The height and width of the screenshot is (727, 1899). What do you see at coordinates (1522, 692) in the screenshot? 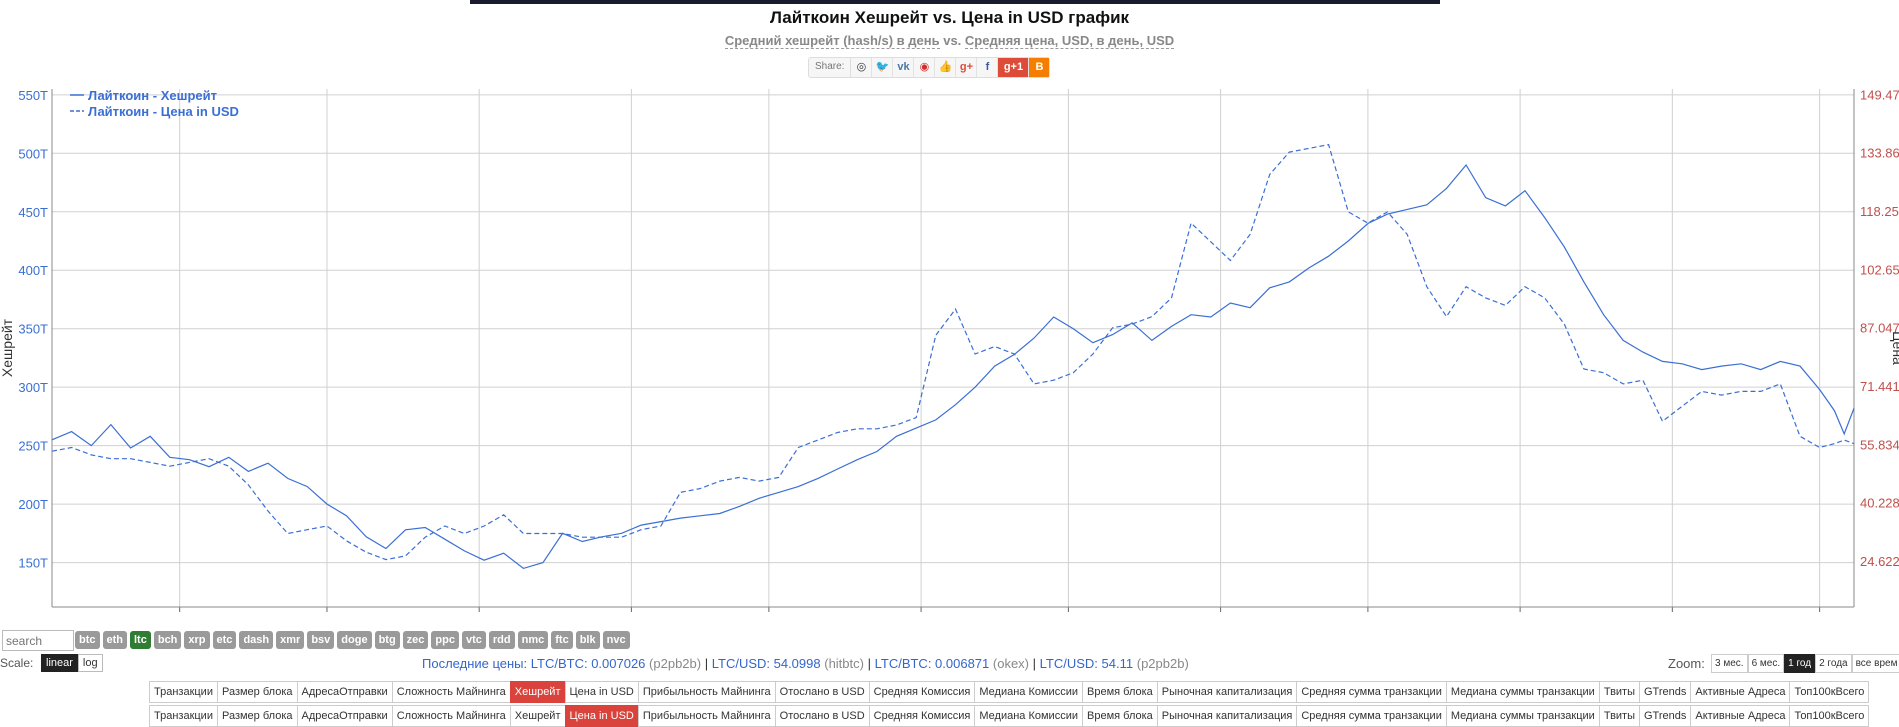
I see `nav-row1-item-13: Медиана суммы транзакции` at bounding box center [1522, 692].